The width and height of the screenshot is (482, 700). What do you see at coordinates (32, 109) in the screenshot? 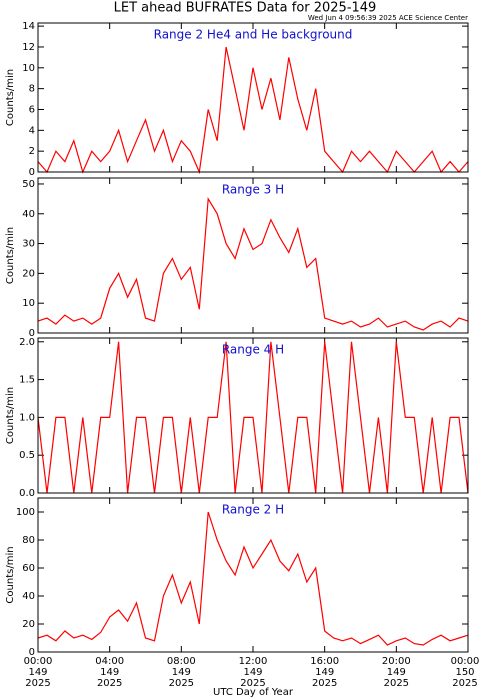
I see `y-tick-label: 6` at bounding box center [32, 109].